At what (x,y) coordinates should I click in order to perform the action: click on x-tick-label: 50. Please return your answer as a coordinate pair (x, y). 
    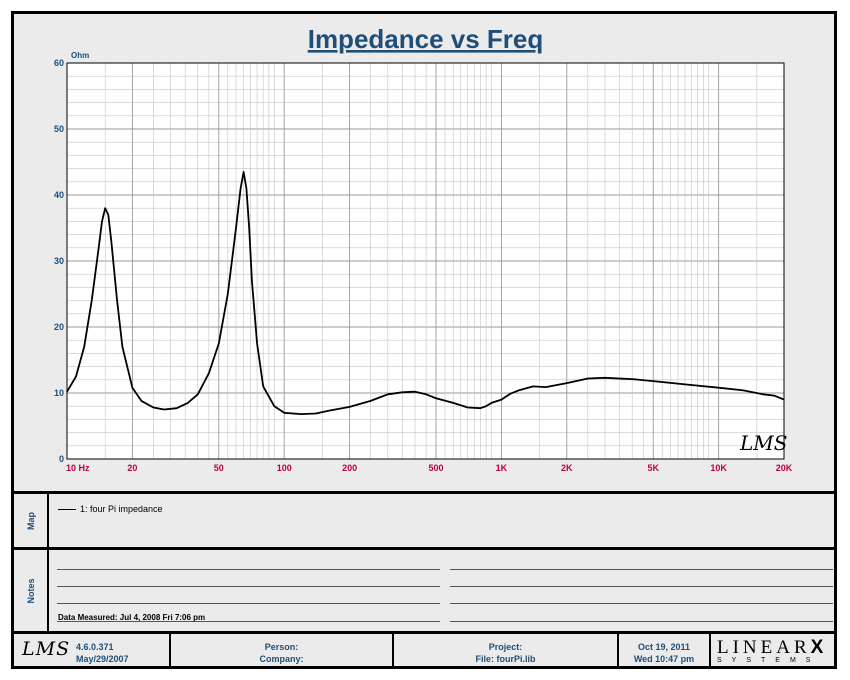
    Looking at the image, I should click on (219, 468).